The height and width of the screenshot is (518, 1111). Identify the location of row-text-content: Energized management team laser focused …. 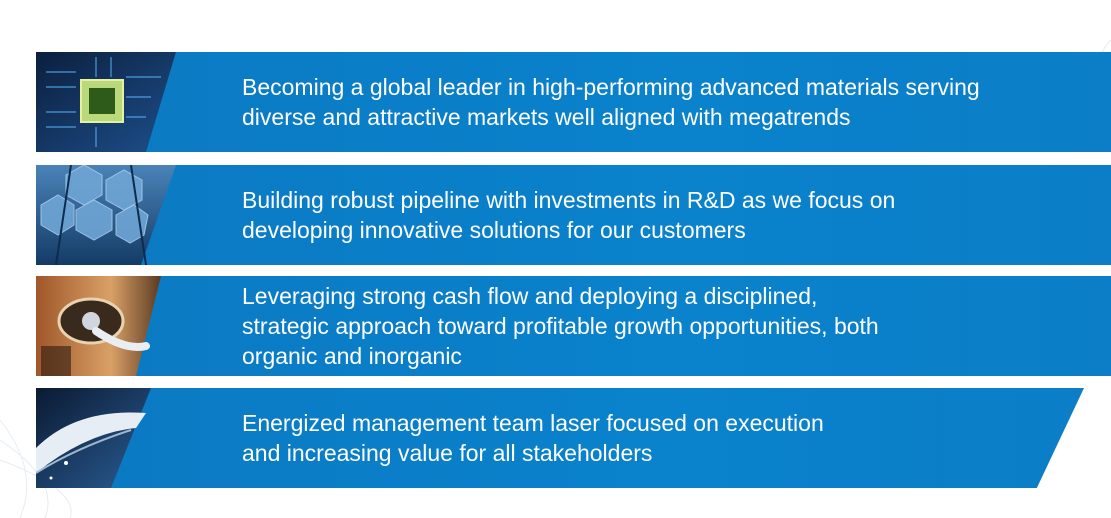
(533, 438).